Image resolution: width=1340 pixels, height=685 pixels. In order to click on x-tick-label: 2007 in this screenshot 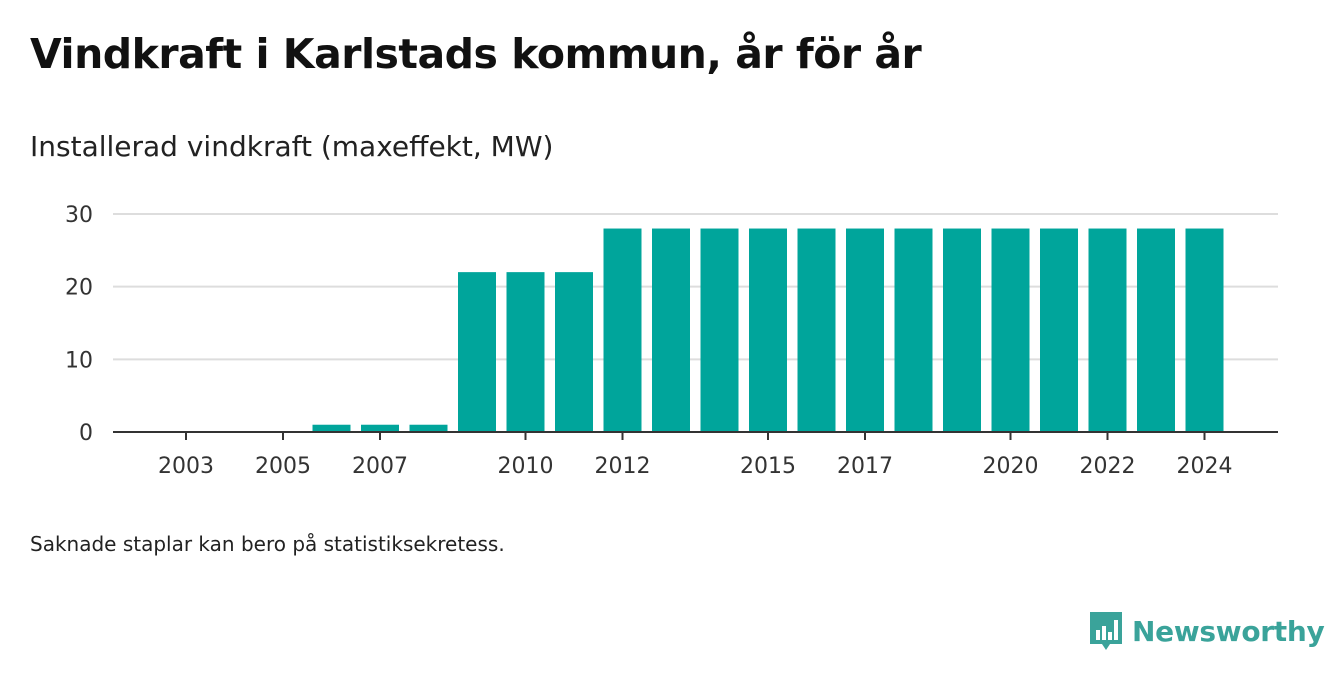, I will do `click(380, 466)`.